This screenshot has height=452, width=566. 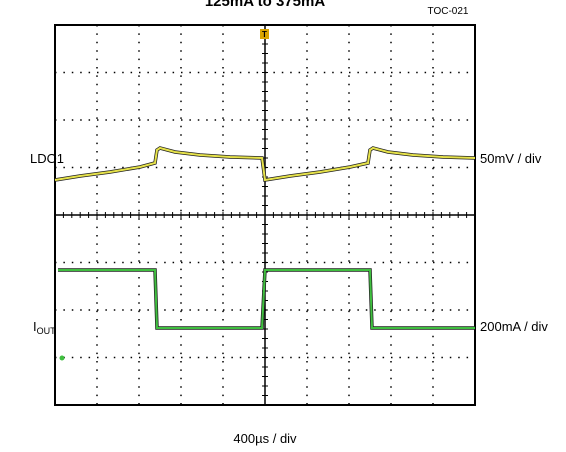 I want to click on title: 125mA to 375mA, so click(x=265, y=5).